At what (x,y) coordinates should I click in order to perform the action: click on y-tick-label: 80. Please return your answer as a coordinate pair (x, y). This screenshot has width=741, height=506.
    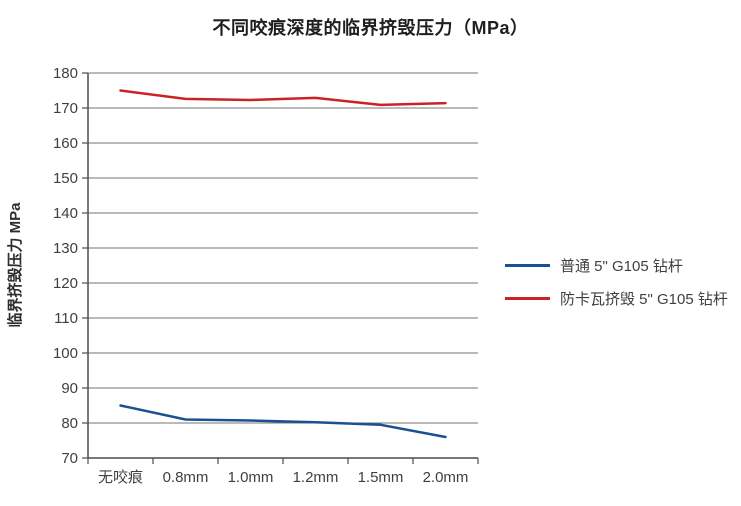
    Looking at the image, I should click on (69, 423).